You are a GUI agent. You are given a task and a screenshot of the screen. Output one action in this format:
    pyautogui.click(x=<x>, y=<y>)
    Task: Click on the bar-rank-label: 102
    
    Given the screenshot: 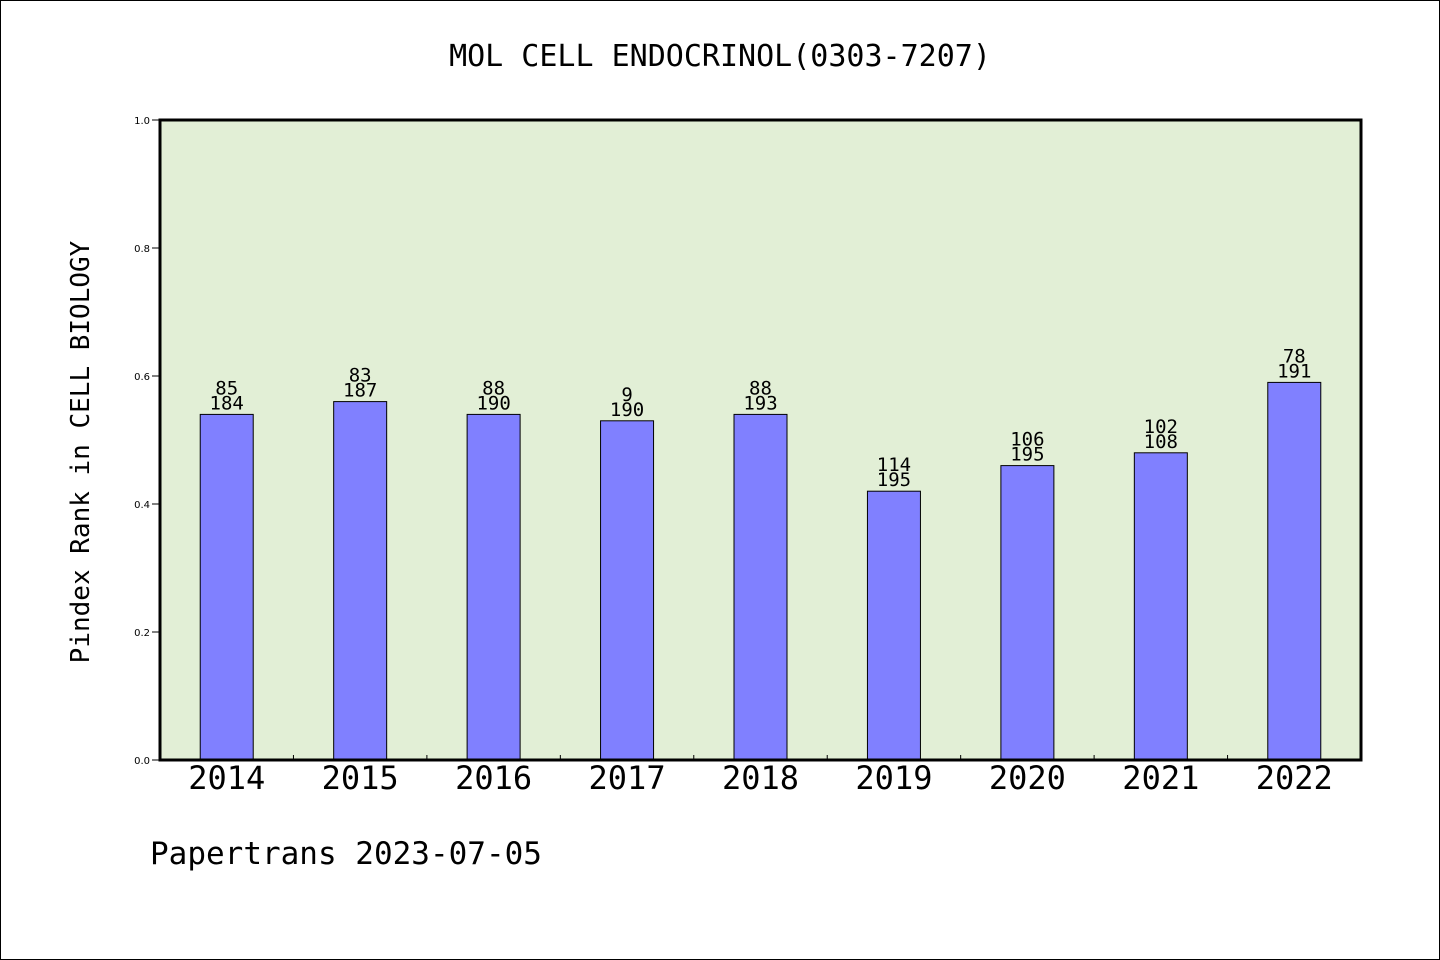 What is the action you would take?
    pyautogui.click(x=1161, y=427)
    